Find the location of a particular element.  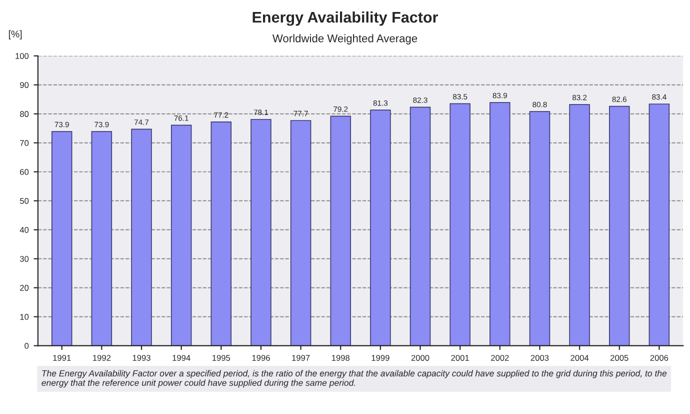

x-tick-label: 2006 is located at coordinates (659, 357).